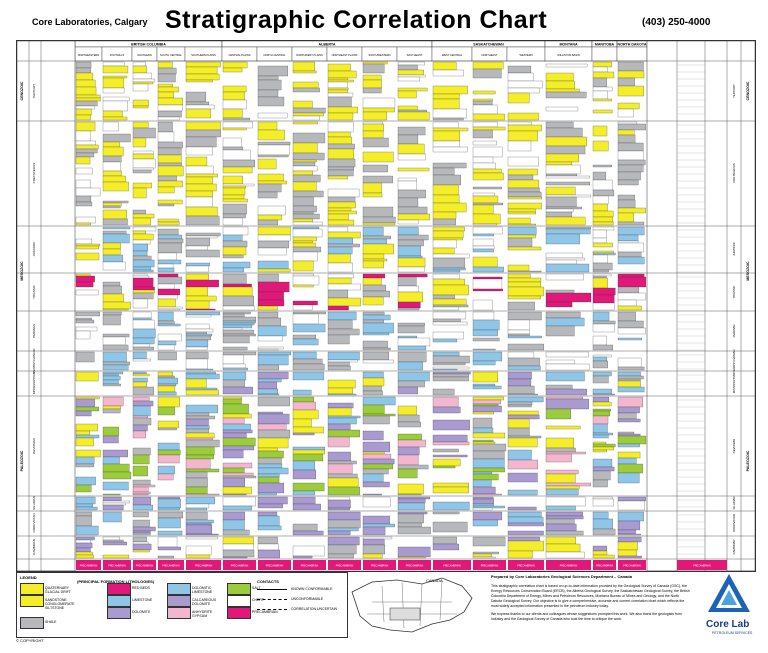 This screenshot has width=768, height=653. I want to click on left-timescale, so click(46, 306).